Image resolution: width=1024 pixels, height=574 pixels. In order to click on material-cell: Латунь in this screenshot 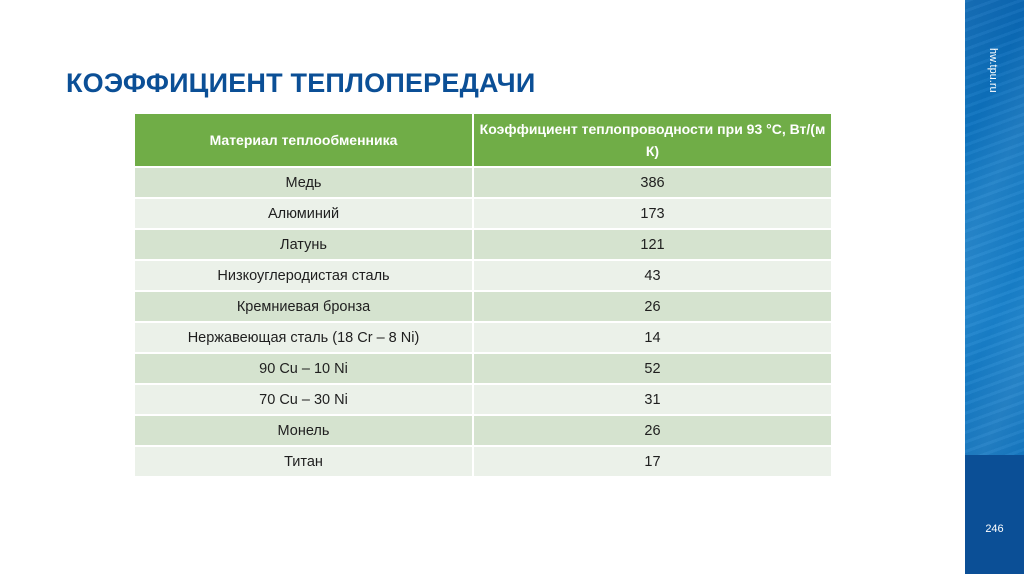, I will do `click(303, 244)`.